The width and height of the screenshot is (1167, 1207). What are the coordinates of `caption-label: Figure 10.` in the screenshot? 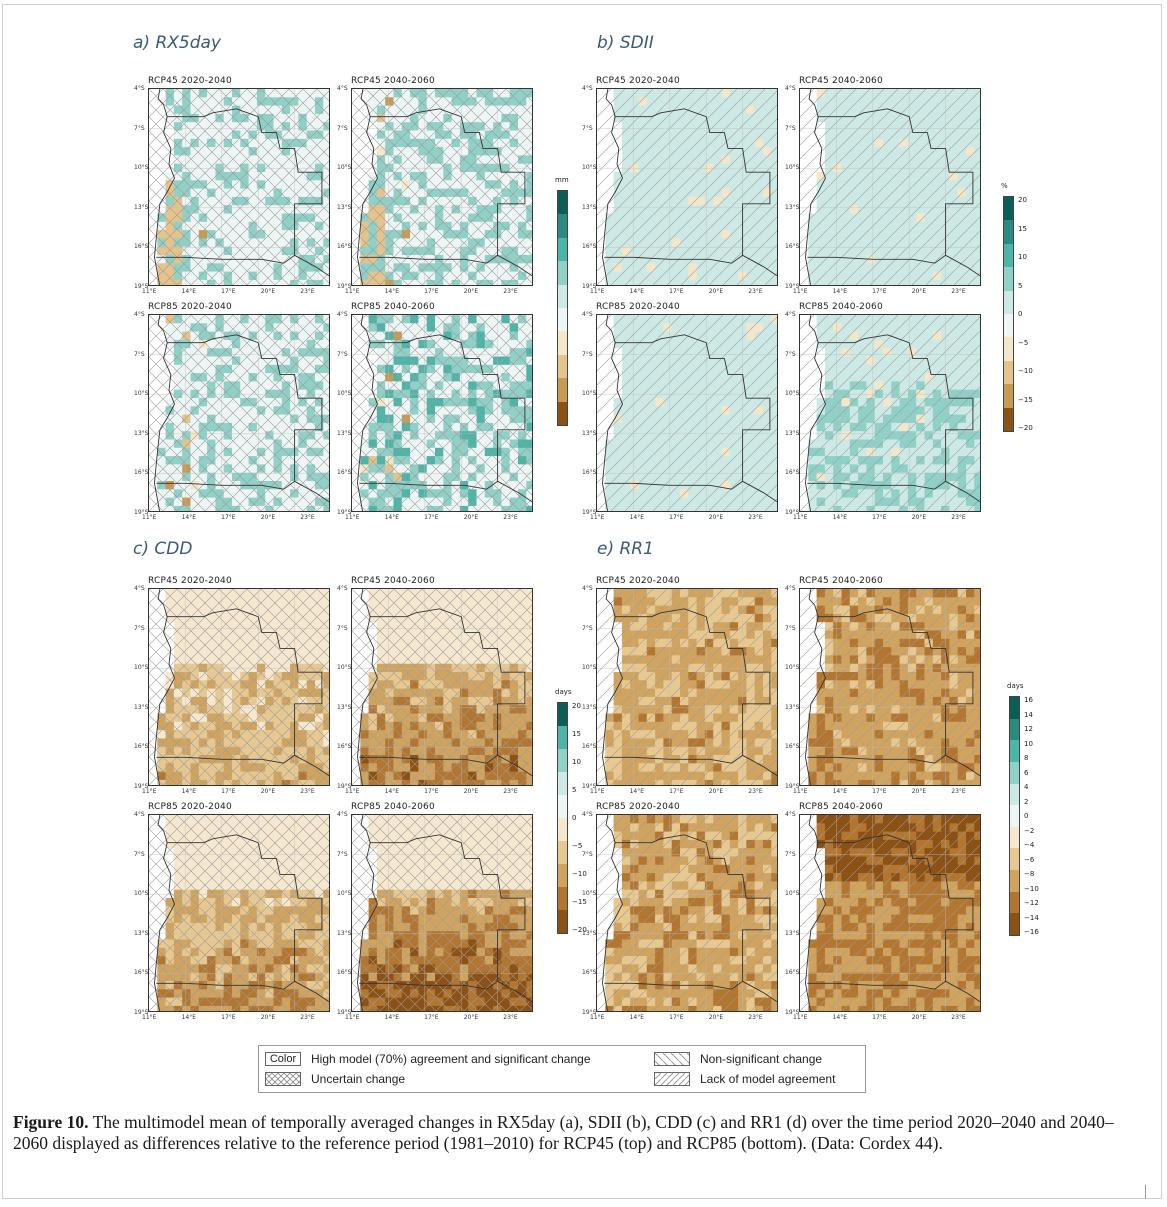 It's located at (51, 1122).